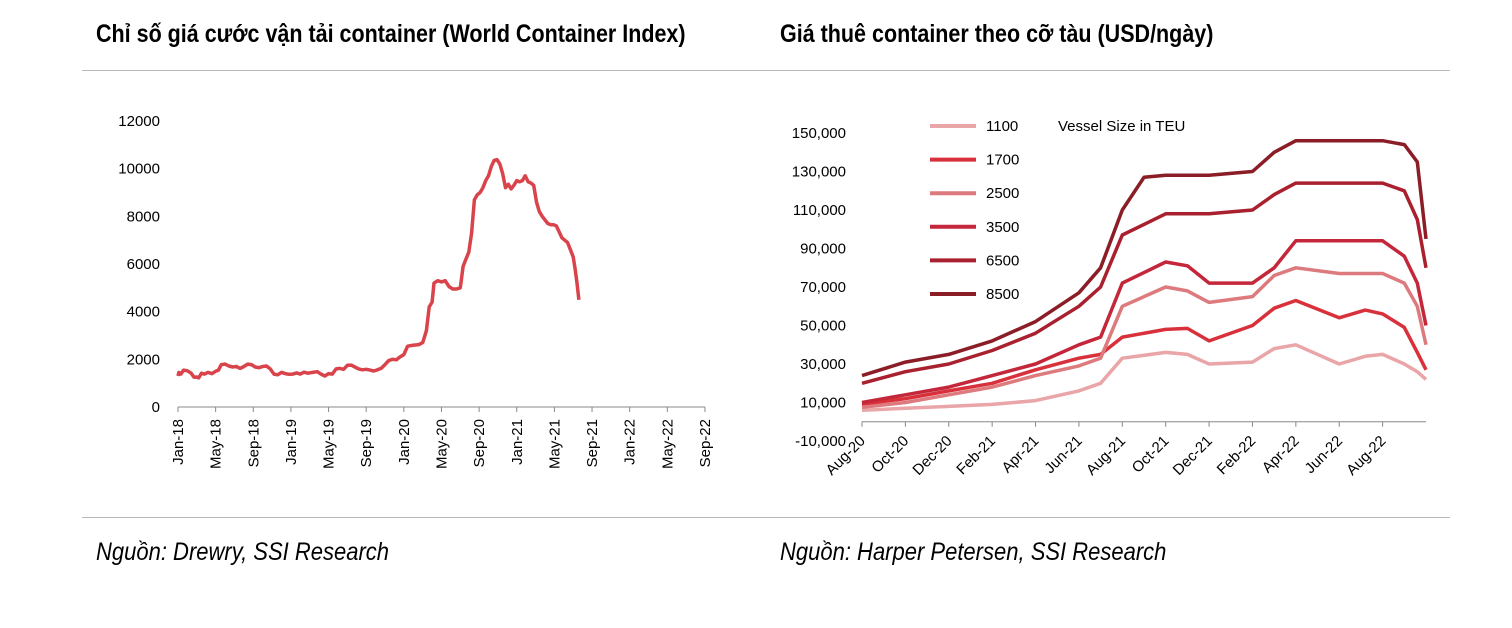 Image resolution: width=1512 pixels, height=628 pixels. I want to click on x-tick-label: May-21, so click(554, 444).